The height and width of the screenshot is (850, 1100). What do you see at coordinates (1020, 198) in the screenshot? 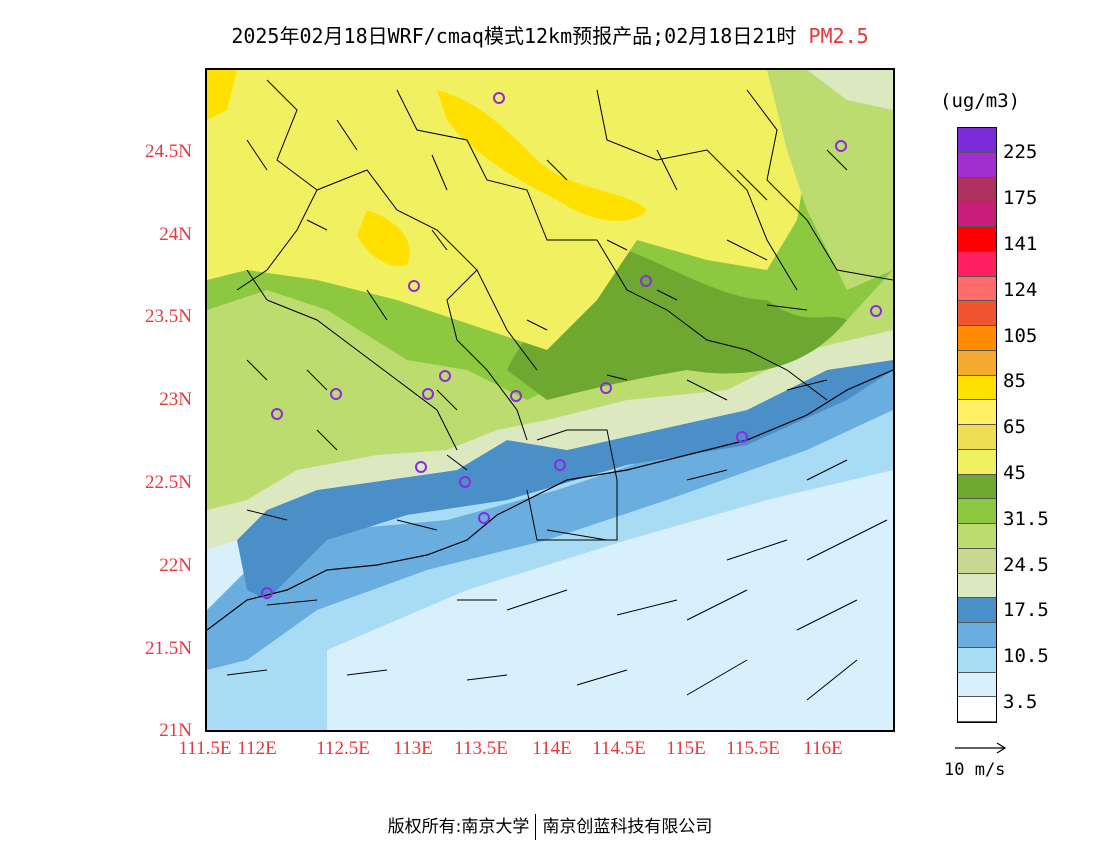
I see `colorbar-label: 175` at bounding box center [1020, 198].